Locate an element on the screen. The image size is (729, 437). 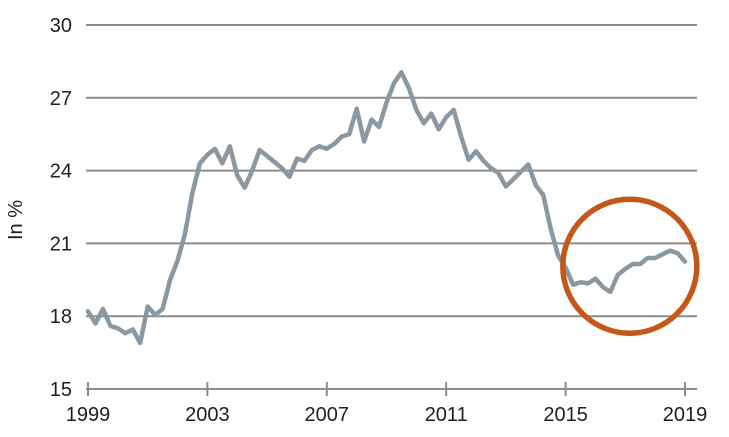
y-tick-label: 27 is located at coordinates (61, 99).